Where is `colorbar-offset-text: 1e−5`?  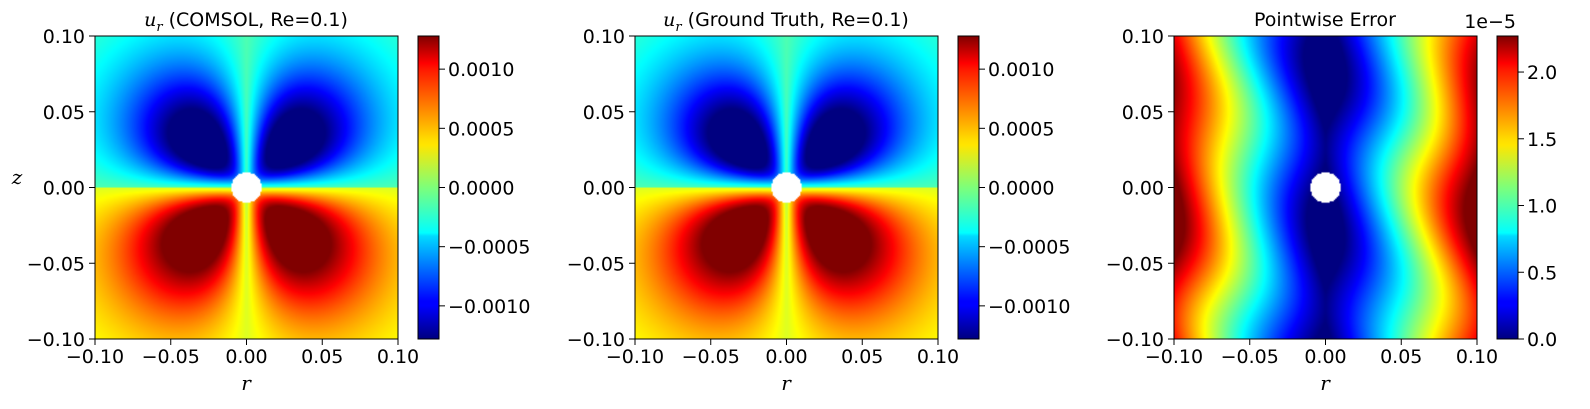
colorbar-offset-text: 1e−5 is located at coordinates (1490, 22).